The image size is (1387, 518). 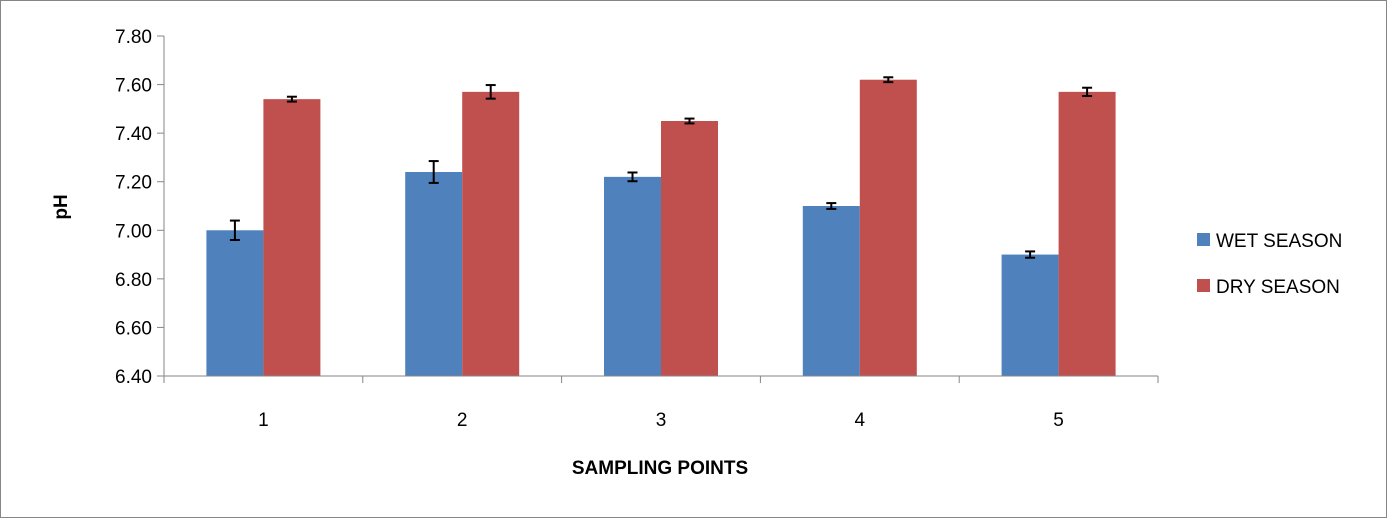 I want to click on legend-item-dry-season: DRY SEASON, so click(x=1268, y=287).